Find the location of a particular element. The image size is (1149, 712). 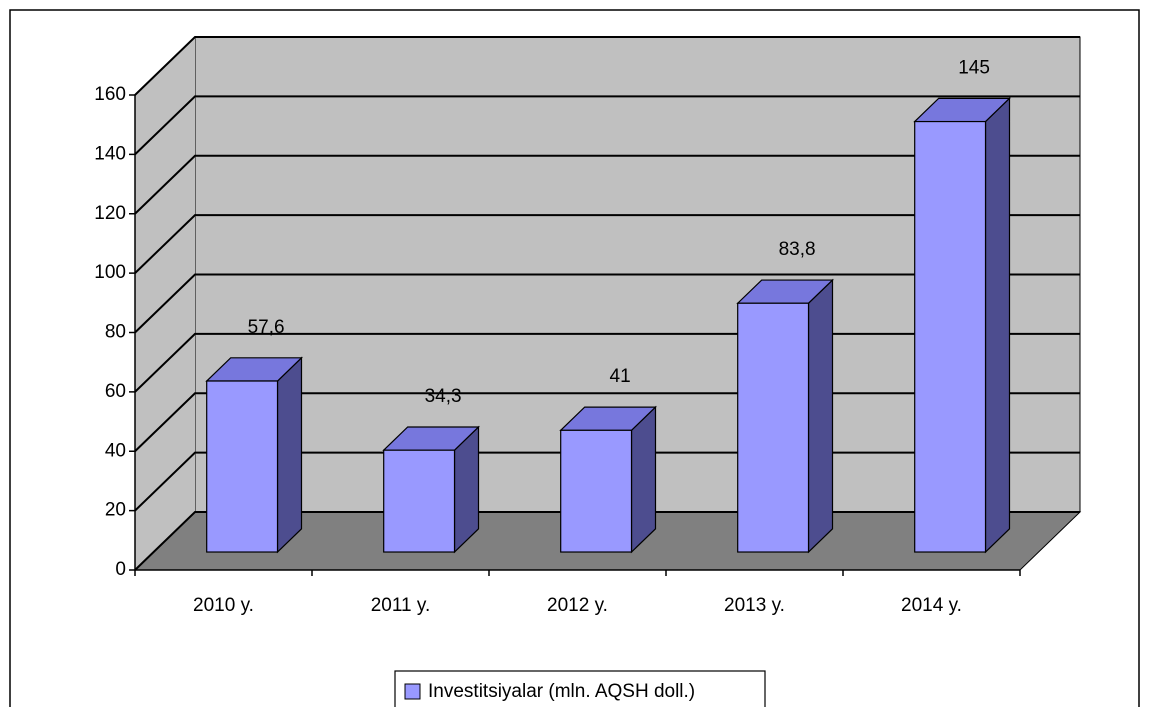

value-label: 41 is located at coordinates (620, 376).